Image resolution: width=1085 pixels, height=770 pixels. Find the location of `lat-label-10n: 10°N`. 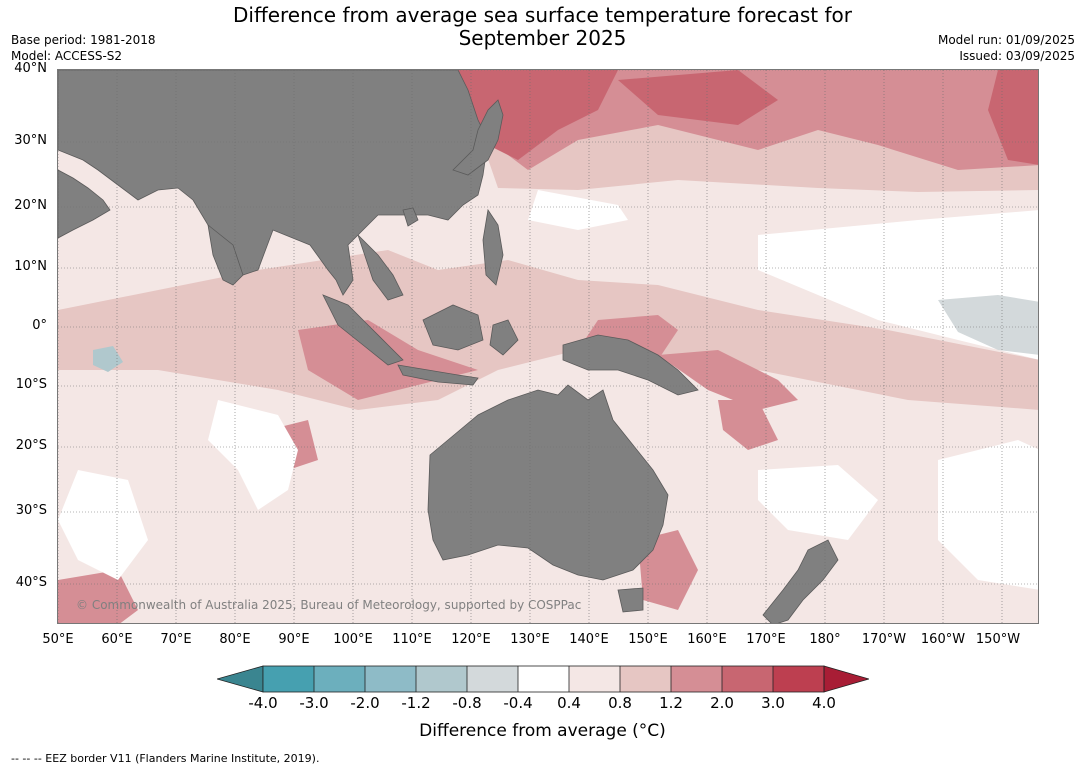

lat-label-10n: 10°N is located at coordinates (30, 266).